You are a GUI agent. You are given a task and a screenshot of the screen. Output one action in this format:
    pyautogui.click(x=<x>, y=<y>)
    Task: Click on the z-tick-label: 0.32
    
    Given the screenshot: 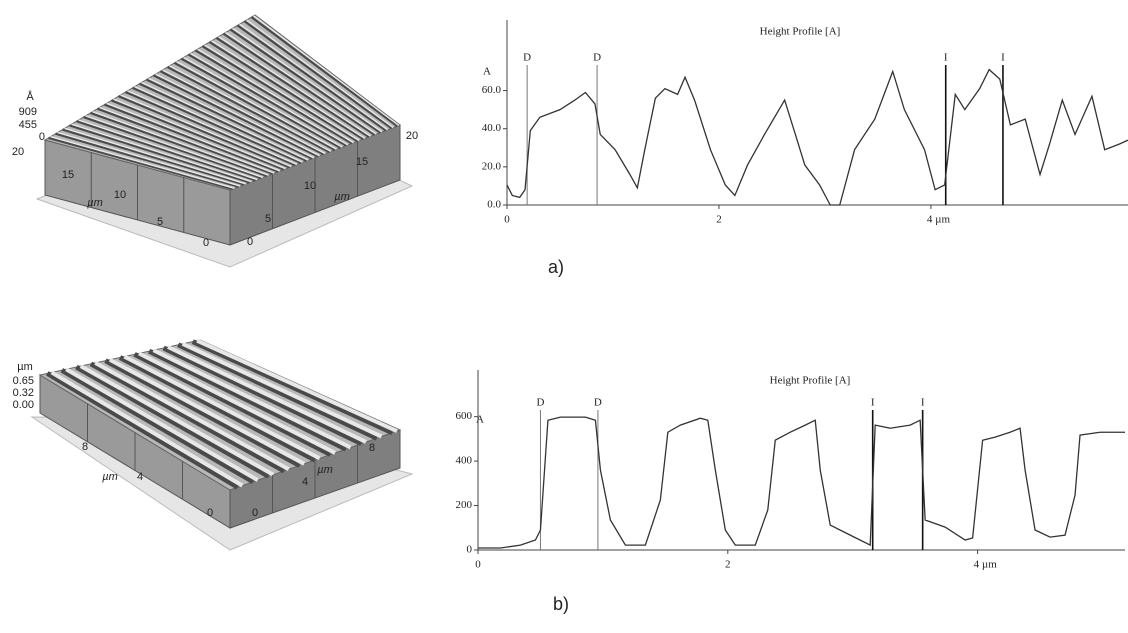 What is the action you would take?
    pyautogui.click(x=23, y=393)
    